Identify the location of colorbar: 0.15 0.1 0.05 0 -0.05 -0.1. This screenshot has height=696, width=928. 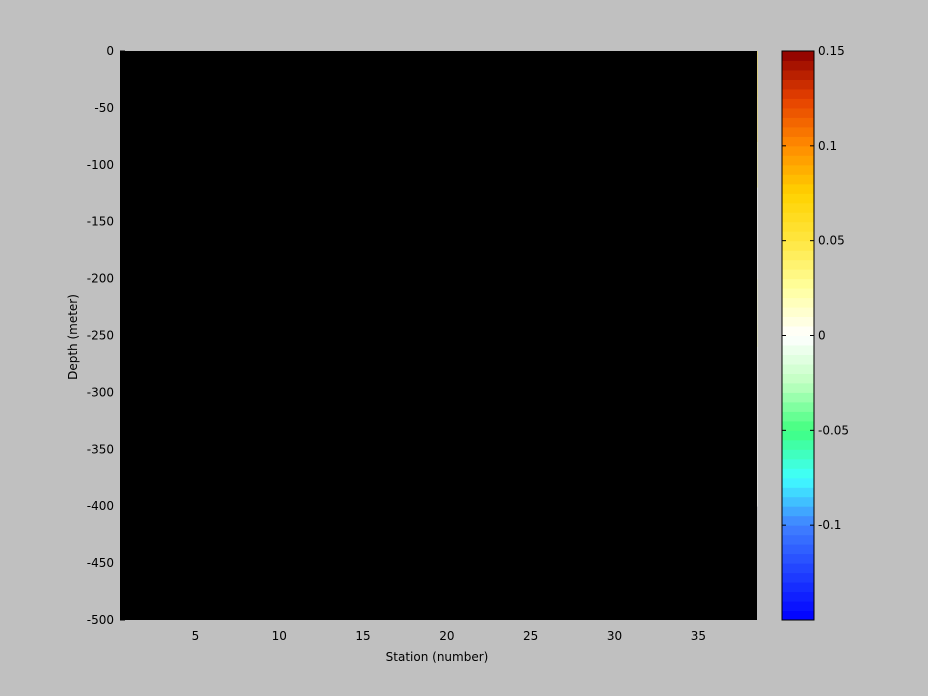
(815, 332).